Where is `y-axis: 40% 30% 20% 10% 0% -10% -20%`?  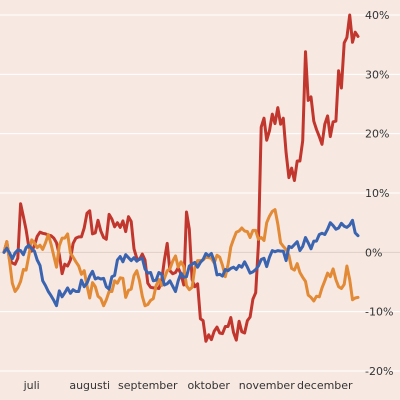 y-axis: 40% 30% 20% 10% 0% -10% -20% is located at coordinates (379, 193).